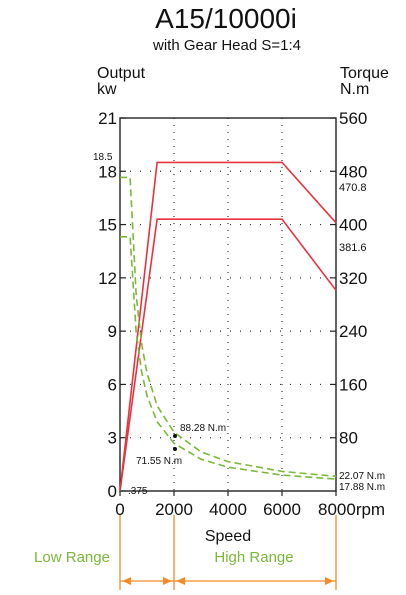 The height and width of the screenshot is (595, 406). I want to click on point-label-1: 88.28 N.m, so click(203, 428).